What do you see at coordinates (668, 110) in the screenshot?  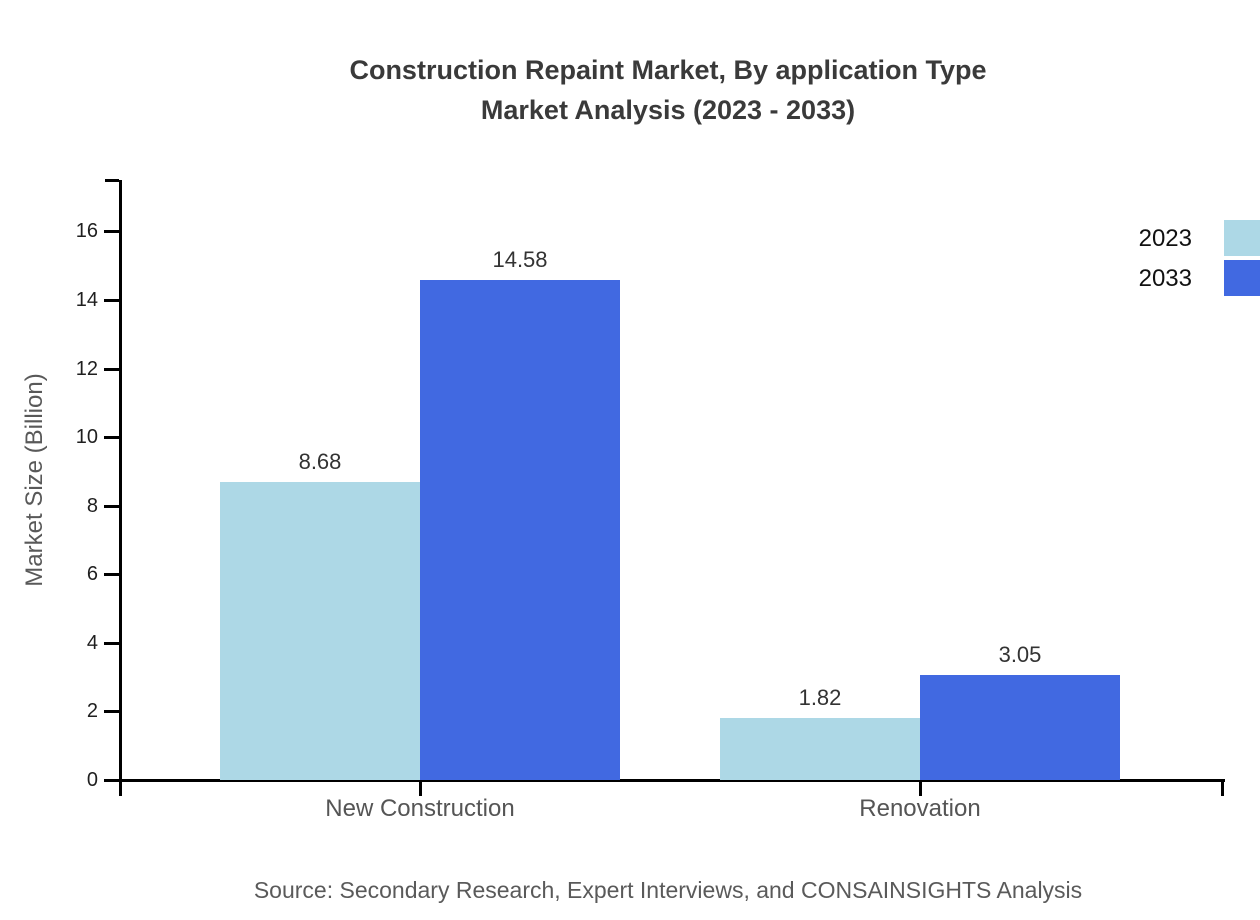 I see `chart-title-line2: Market Analysis (2023 - 2033)` at bounding box center [668, 110].